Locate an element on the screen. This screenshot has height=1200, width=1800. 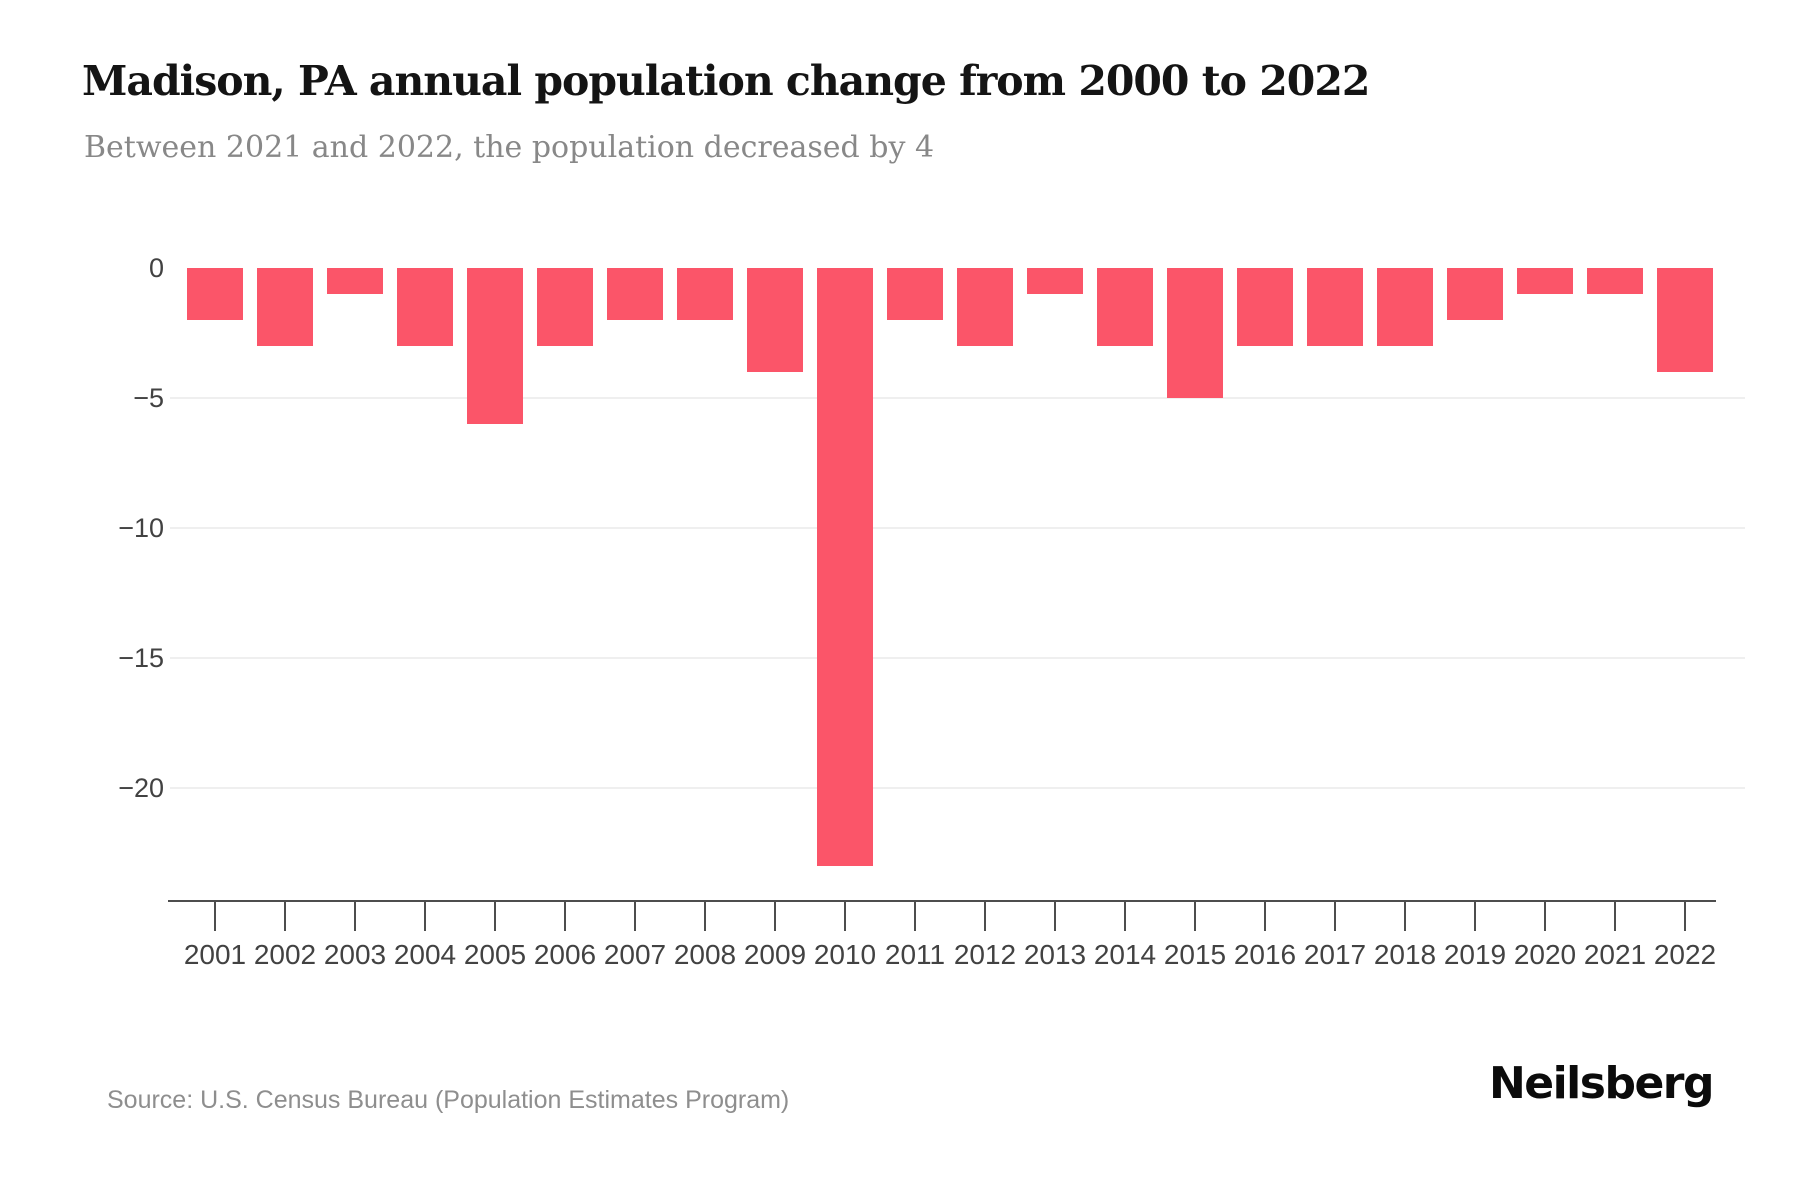
x-axis-tick-2020 is located at coordinates (1545, 915).